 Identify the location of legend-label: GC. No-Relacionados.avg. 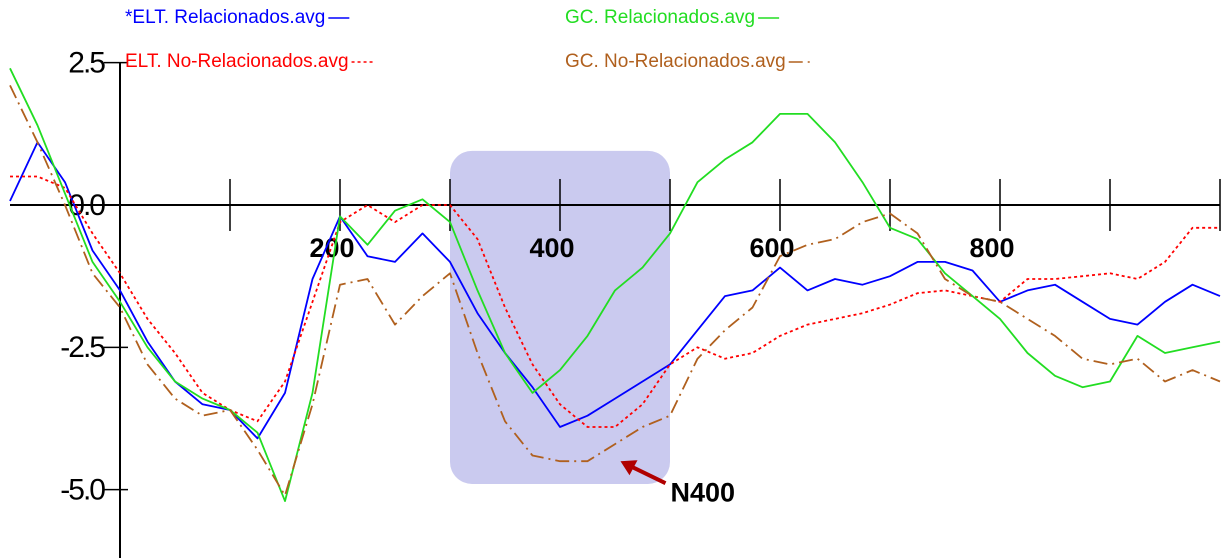
(675, 61).